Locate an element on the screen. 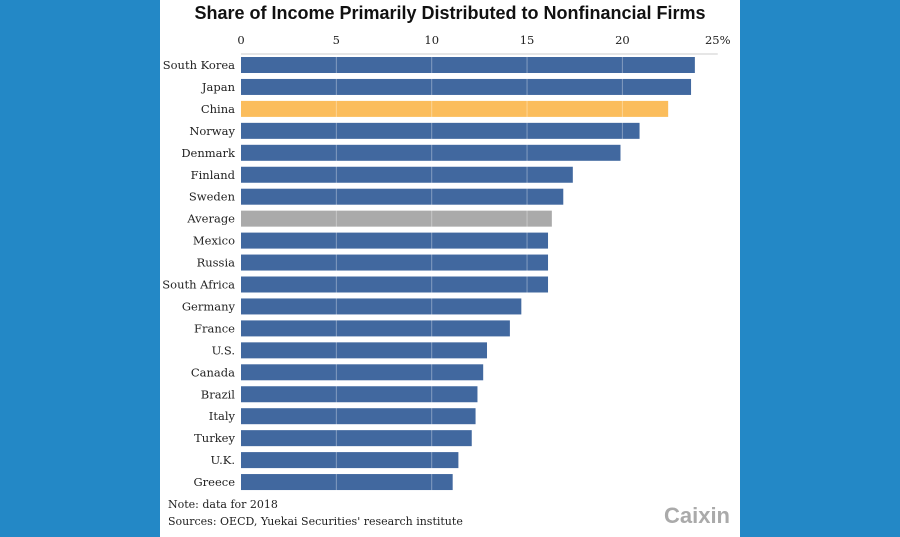 Image resolution: width=900 pixels, height=537 pixels. x-tick-label: 20 is located at coordinates (622, 40).